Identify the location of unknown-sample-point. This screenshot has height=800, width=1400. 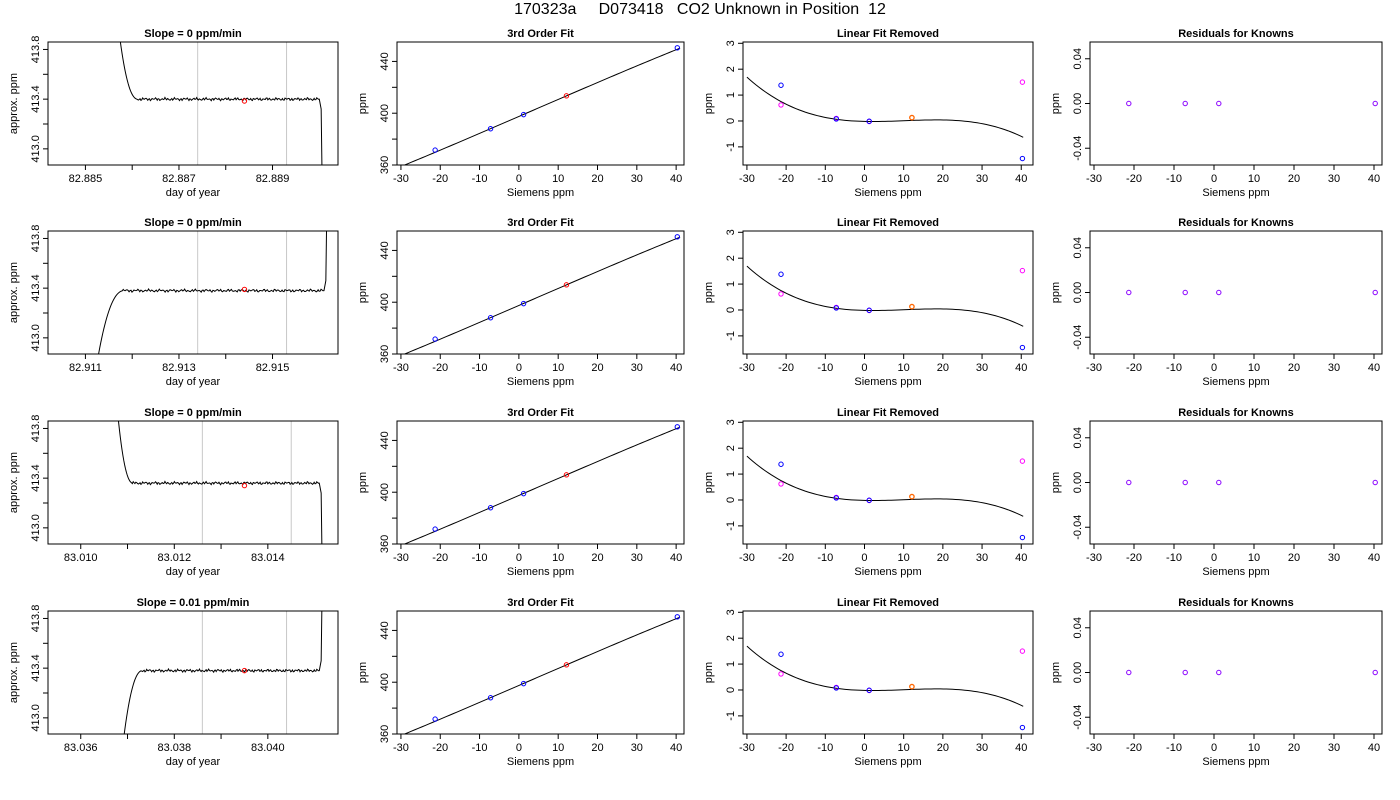
(566, 475).